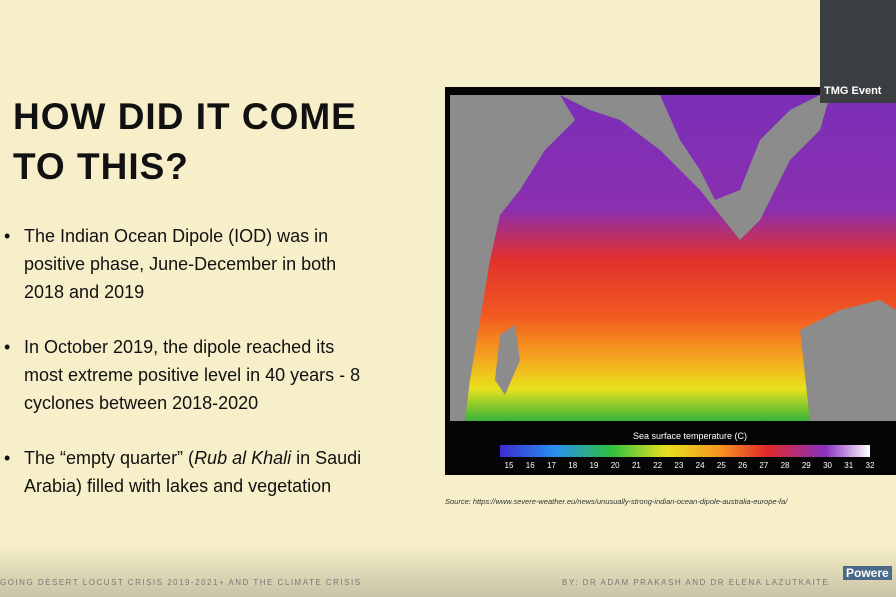 The width and height of the screenshot is (896, 597). Describe the element at coordinates (507, 360) in the screenshot. I see `land-madagascar` at that location.